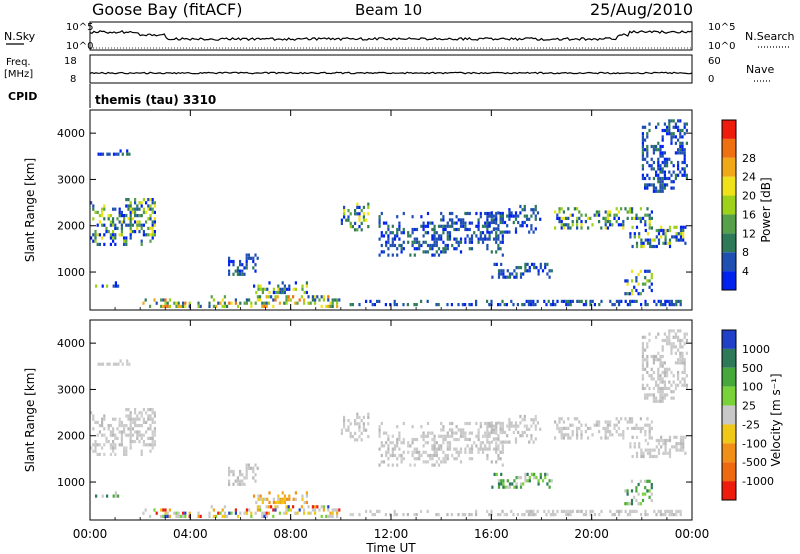 This screenshot has height=554, width=800. I want to click on colorbar-segment, so click(729, 339).